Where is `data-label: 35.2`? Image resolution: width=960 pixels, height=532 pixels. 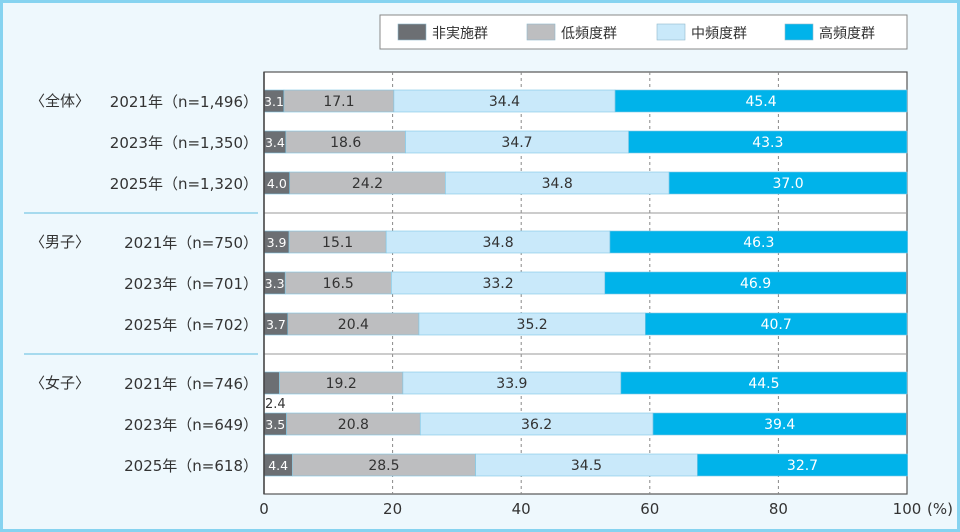
data-label: 35.2 is located at coordinates (532, 325).